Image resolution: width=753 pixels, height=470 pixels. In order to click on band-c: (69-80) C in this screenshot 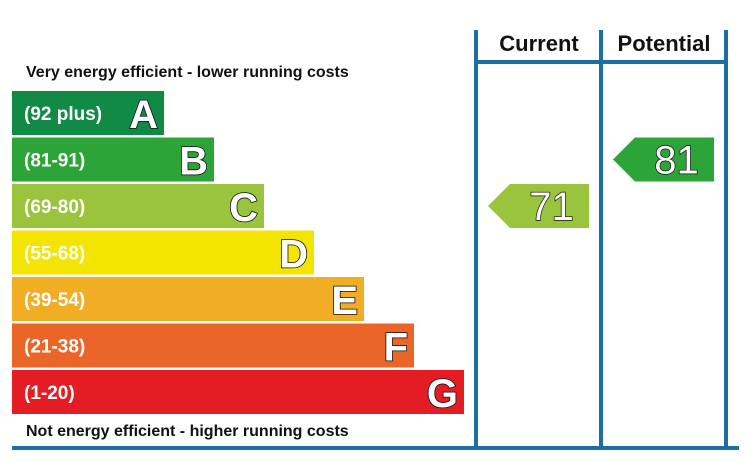, I will do `click(138, 207)`.